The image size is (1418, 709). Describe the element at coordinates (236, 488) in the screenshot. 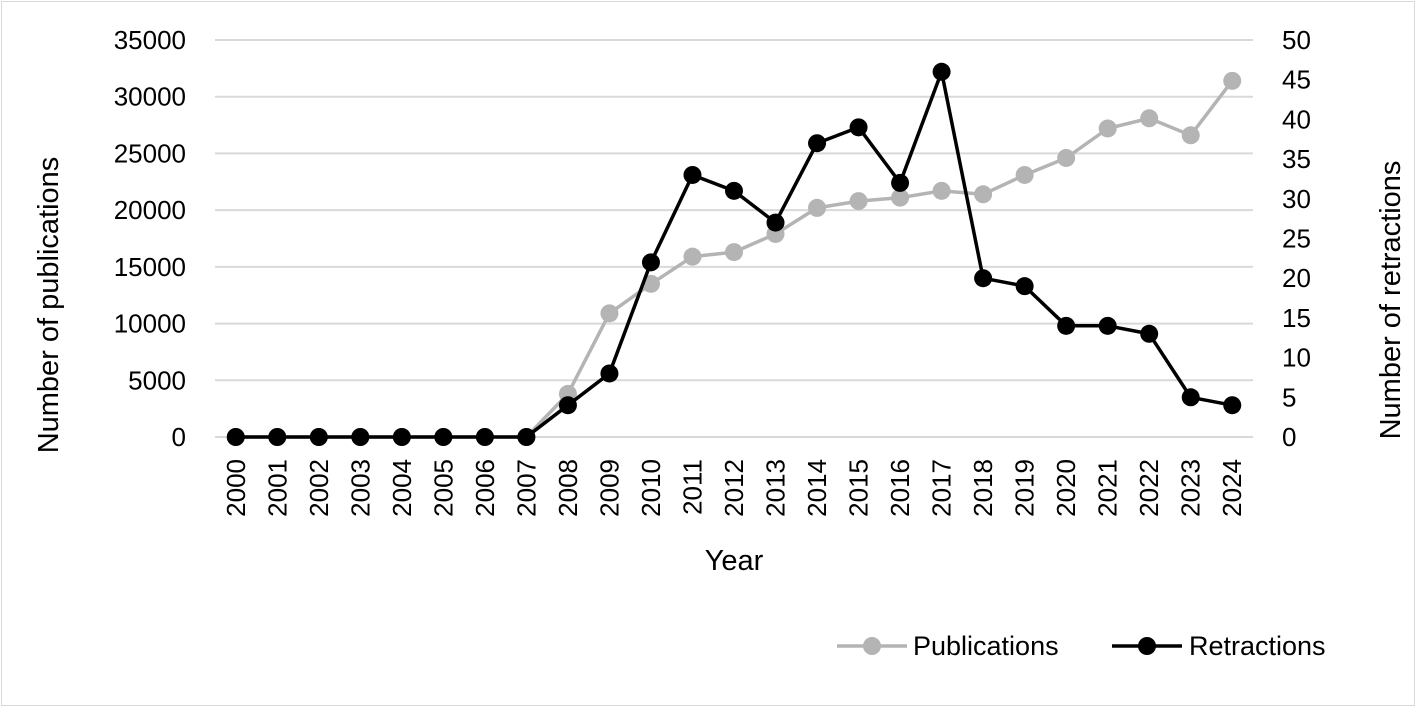

I see `x-tick-label: 2000` at that location.